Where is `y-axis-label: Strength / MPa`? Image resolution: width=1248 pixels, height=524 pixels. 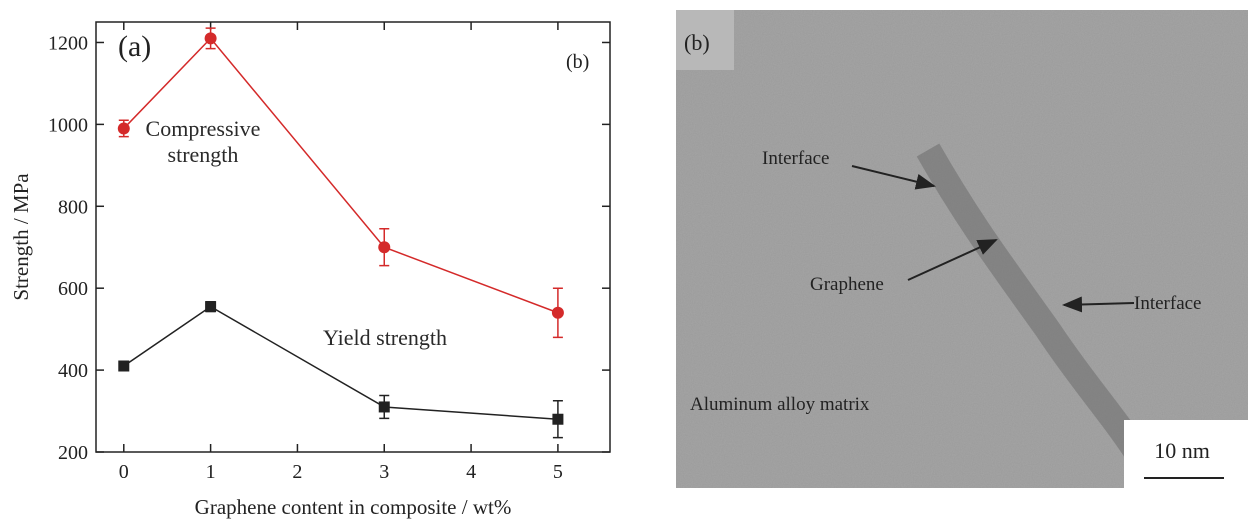
y-axis-label: Strength / MPa is located at coordinates (21, 237).